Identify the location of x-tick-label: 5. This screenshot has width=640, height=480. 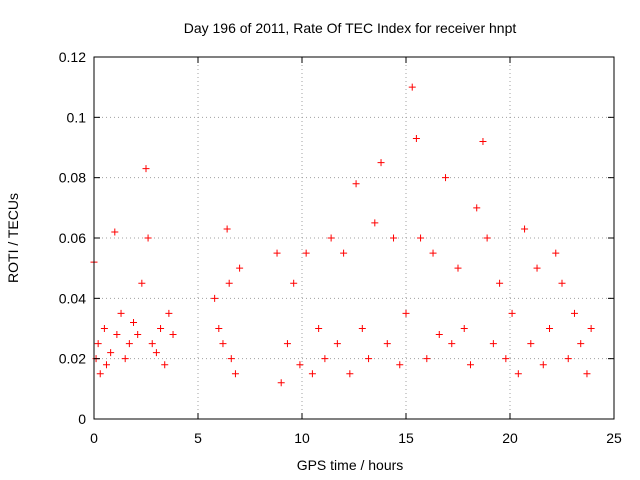
(198, 438).